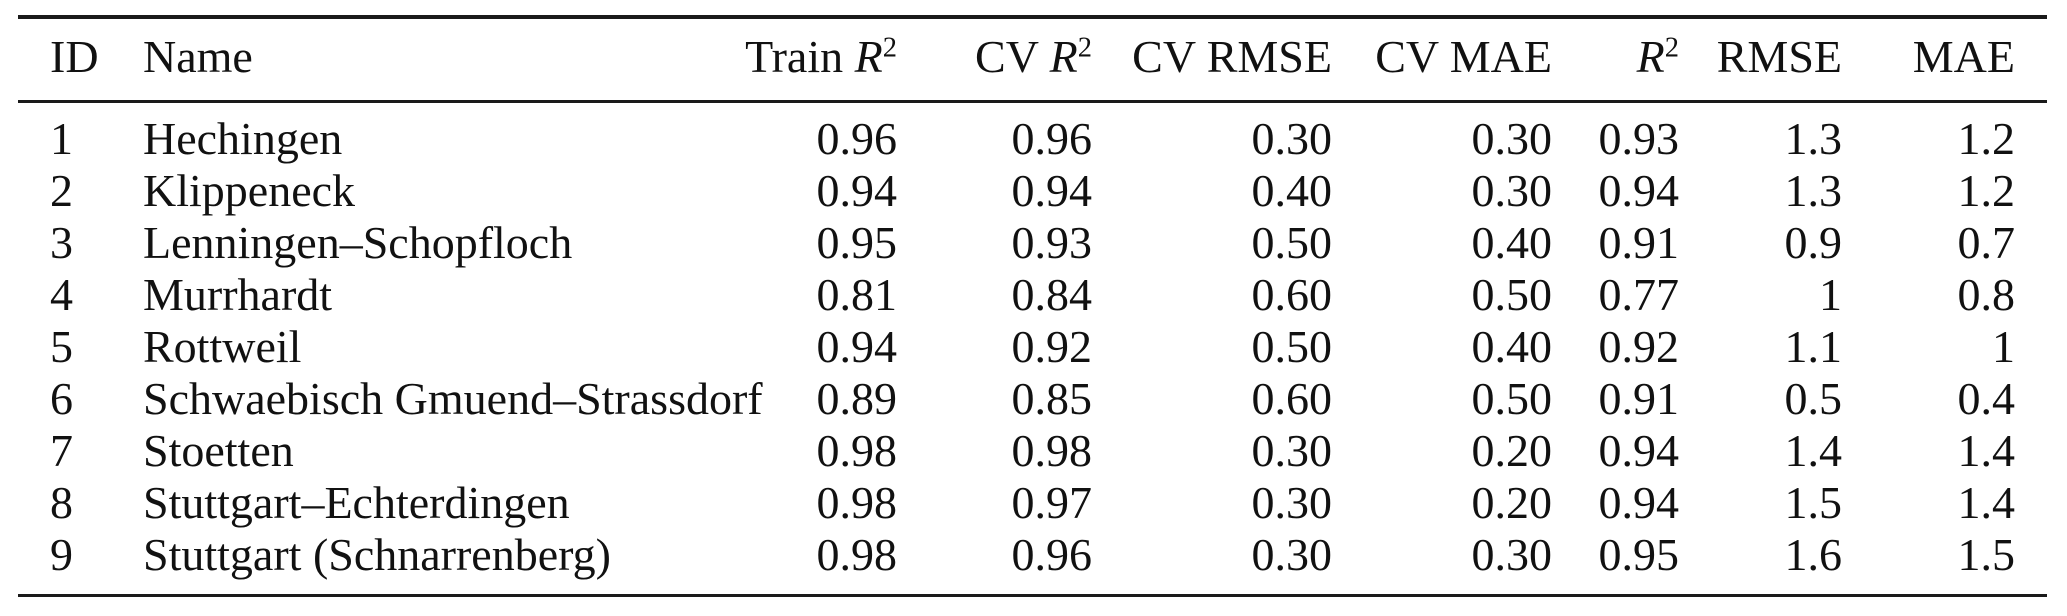  Describe the element at coordinates (238, 294) in the screenshot. I see `cell-name: Murrhardt` at that location.